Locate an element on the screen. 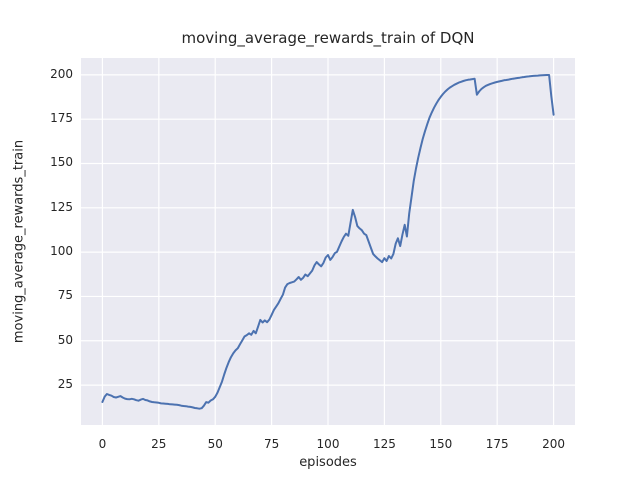 The width and height of the screenshot is (640, 480). x-tick-label: 100 is located at coordinates (328, 444).